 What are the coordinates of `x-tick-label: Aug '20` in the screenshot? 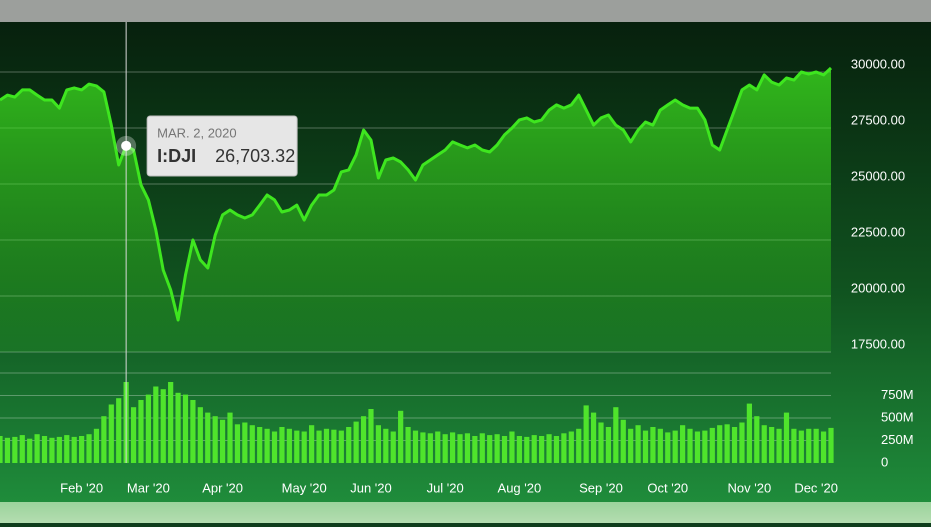 It's located at (520, 487).